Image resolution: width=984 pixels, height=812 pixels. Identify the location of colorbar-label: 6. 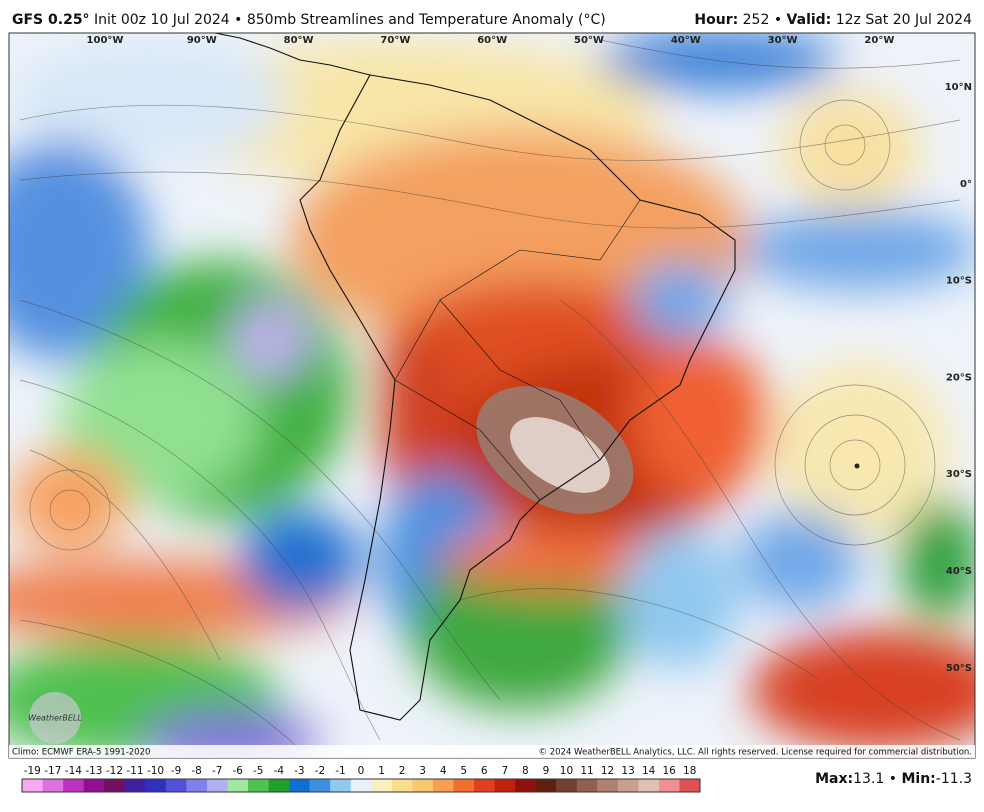
(484, 771).